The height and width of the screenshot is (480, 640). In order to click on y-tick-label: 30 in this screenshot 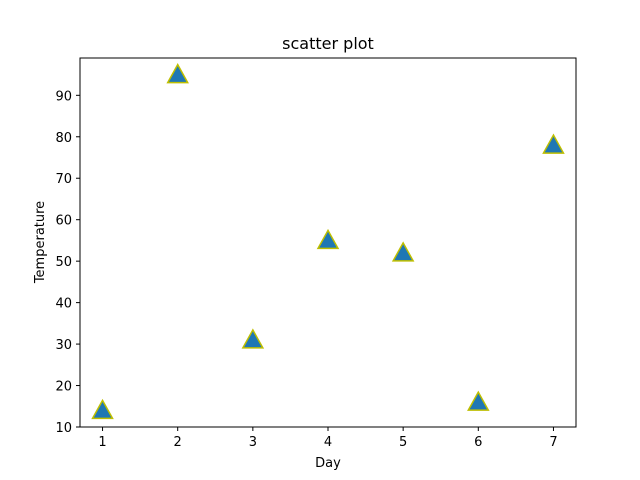, I will do `click(63, 345)`.